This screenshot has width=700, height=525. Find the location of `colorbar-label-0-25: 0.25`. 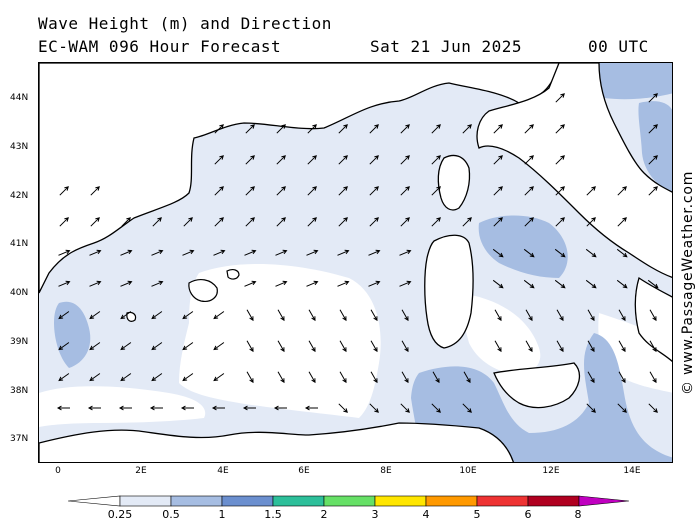

colorbar-label-0-25: 0.25 is located at coordinates (120, 514).